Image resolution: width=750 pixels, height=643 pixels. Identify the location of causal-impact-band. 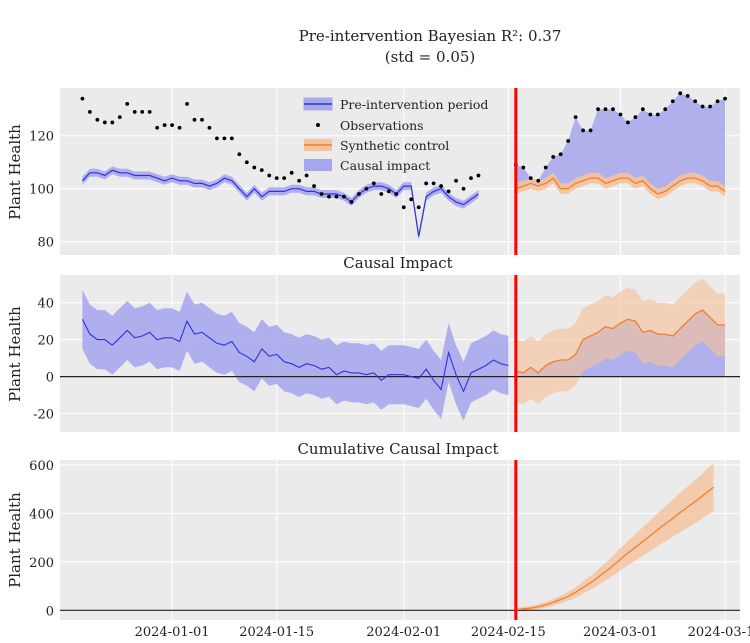
(620, 143).